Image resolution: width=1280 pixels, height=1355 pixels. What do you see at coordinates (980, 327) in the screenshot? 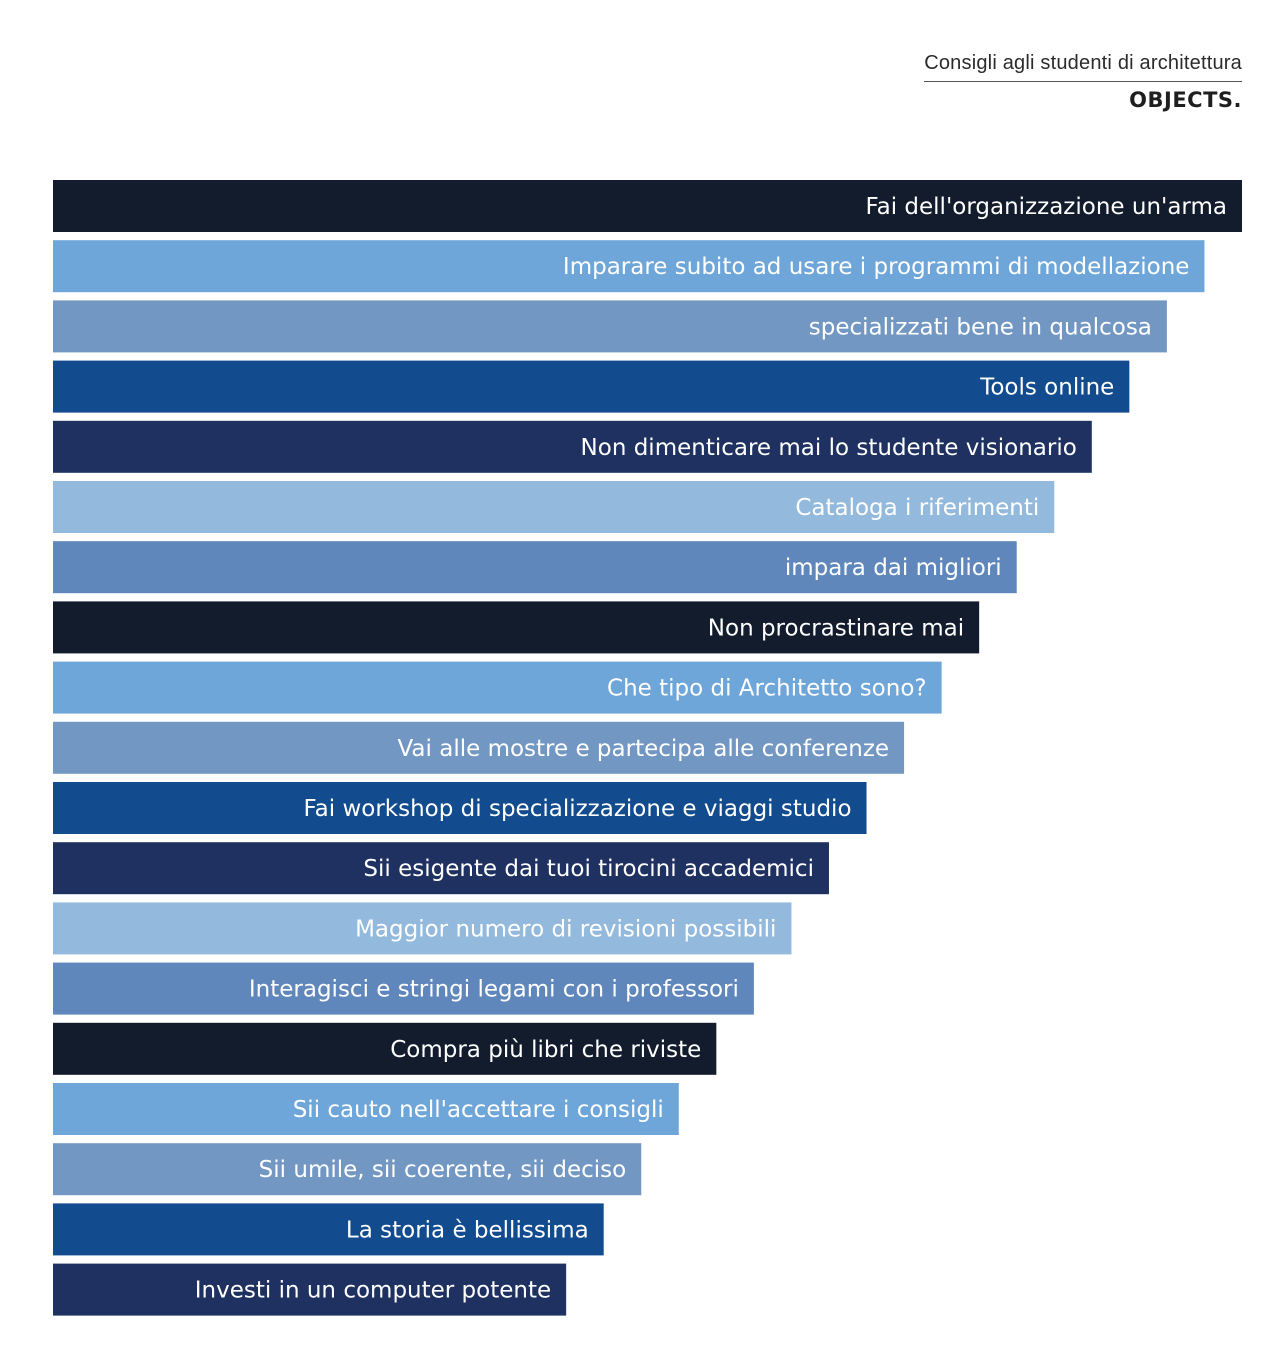
I see `bar-label-3: specializzati bene in qualcosa` at bounding box center [980, 327].